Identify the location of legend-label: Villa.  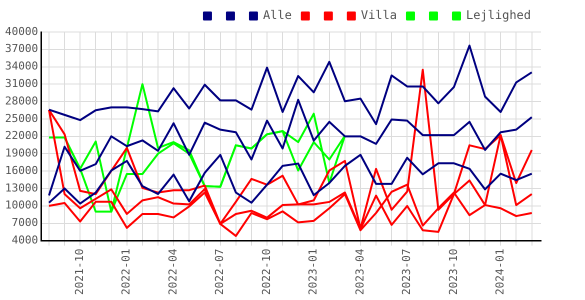
(378, 15).